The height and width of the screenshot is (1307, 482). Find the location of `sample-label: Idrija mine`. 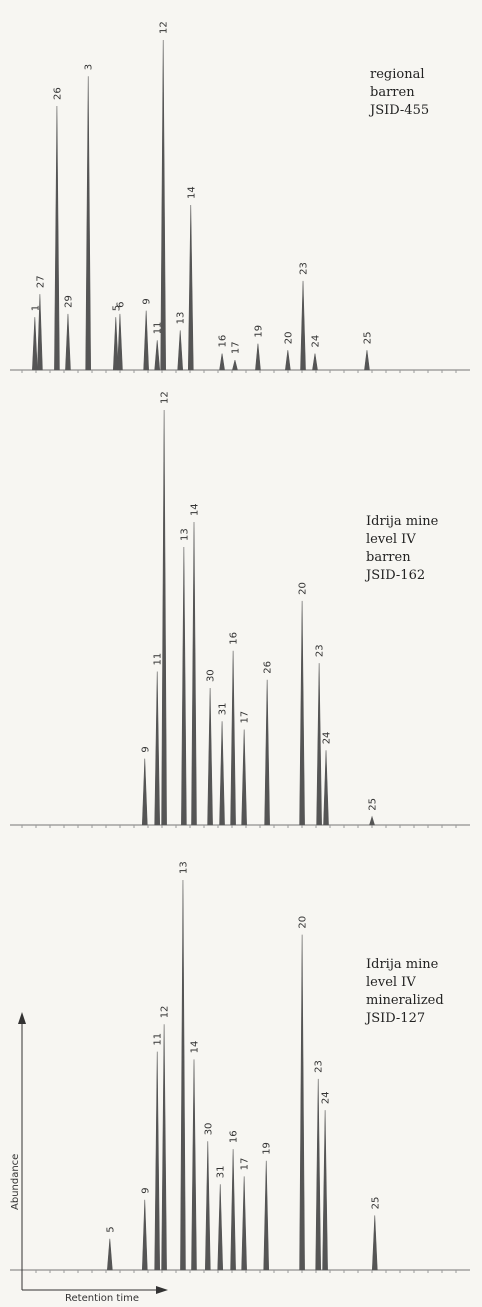

sample-label: Idrija mine is located at coordinates (402, 521).